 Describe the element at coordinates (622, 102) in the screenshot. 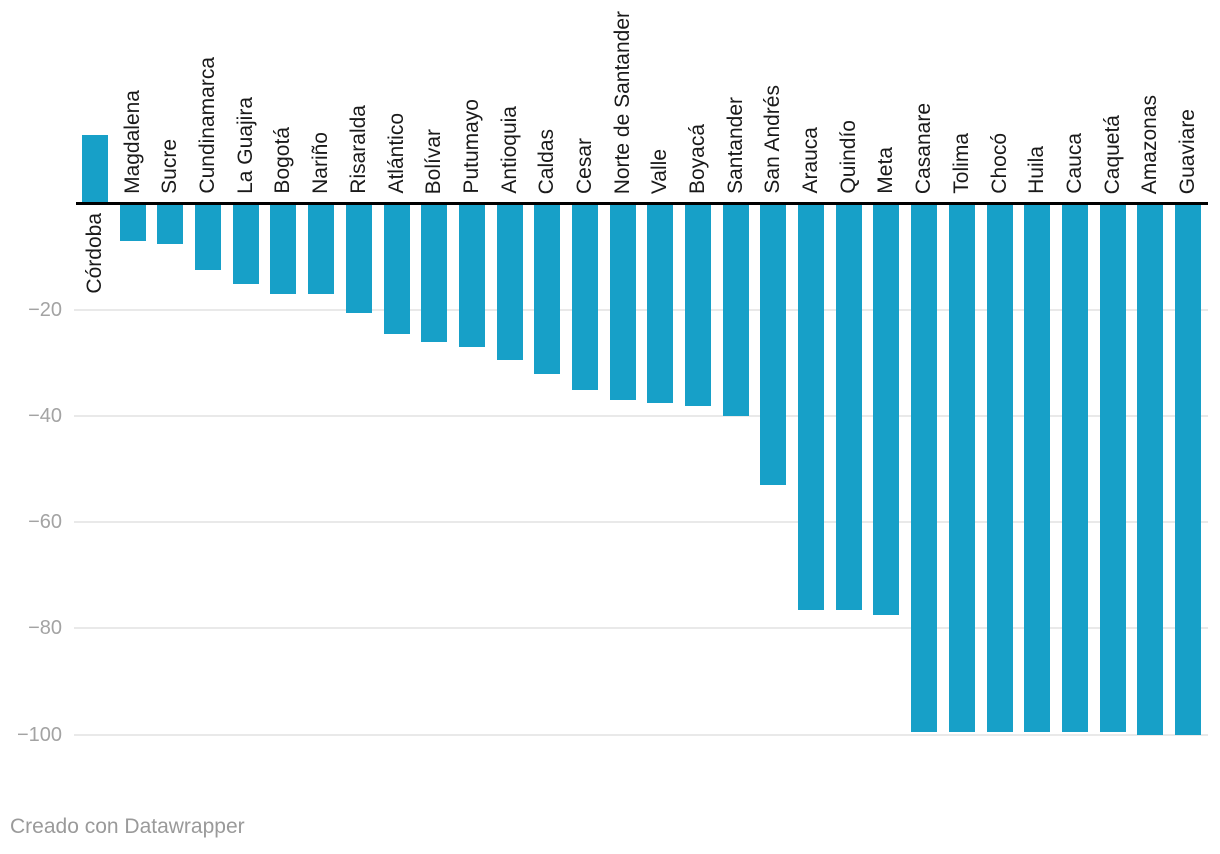

I see `category-label: Norte de Santander` at that location.